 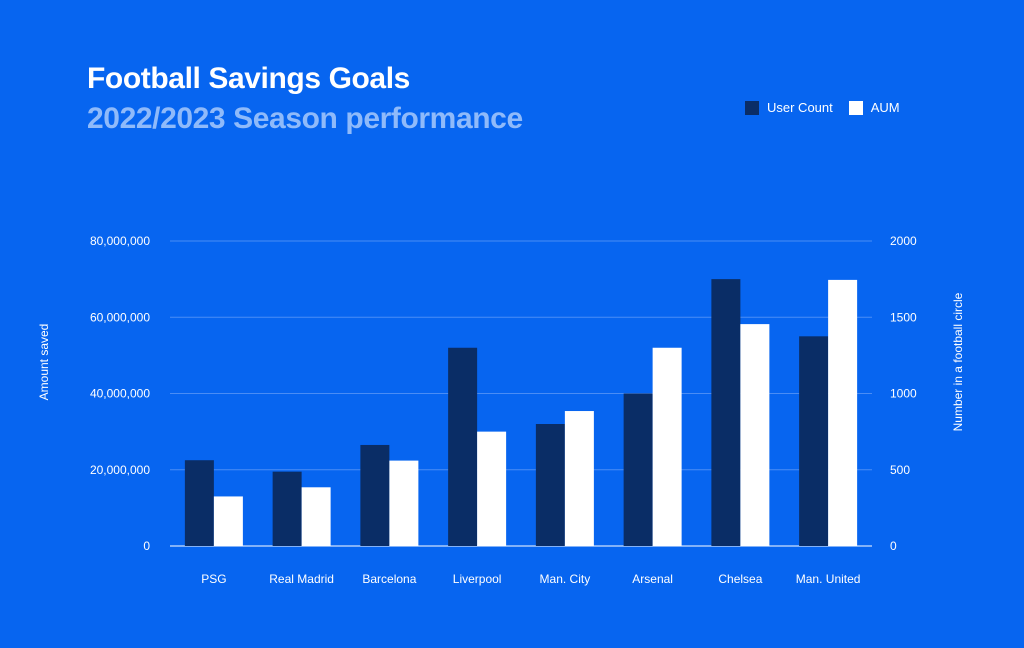 I want to click on x-tick-label: Chelsea, so click(x=740, y=579).